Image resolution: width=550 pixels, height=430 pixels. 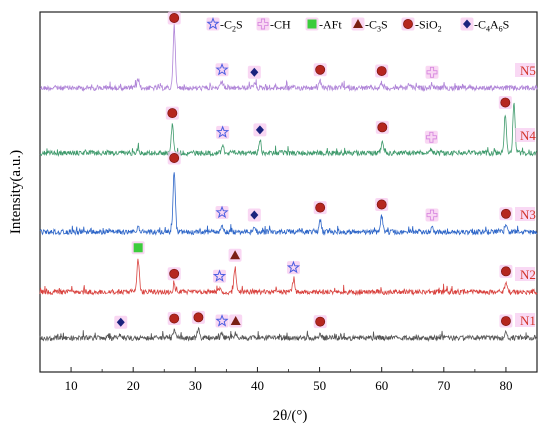 I want to click on x-tick-label: 60, so click(x=381, y=385).